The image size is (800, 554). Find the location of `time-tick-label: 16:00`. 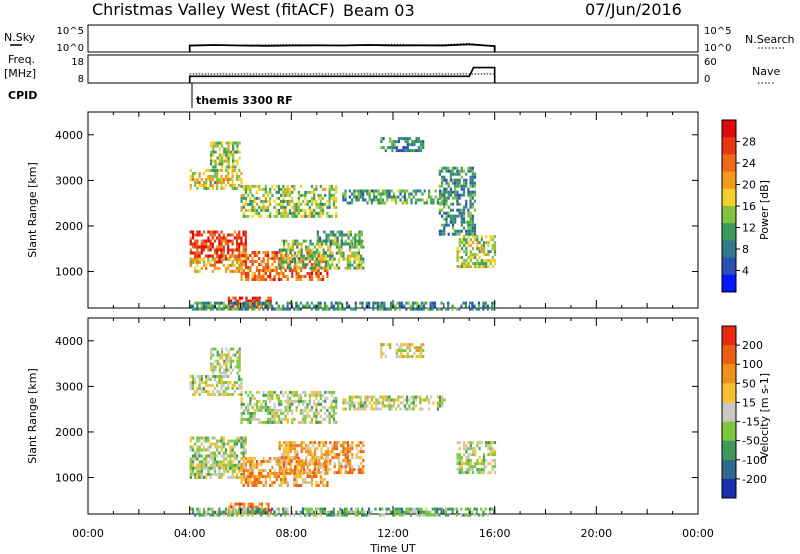

time-tick-label: 16:00 is located at coordinates (495, 533).